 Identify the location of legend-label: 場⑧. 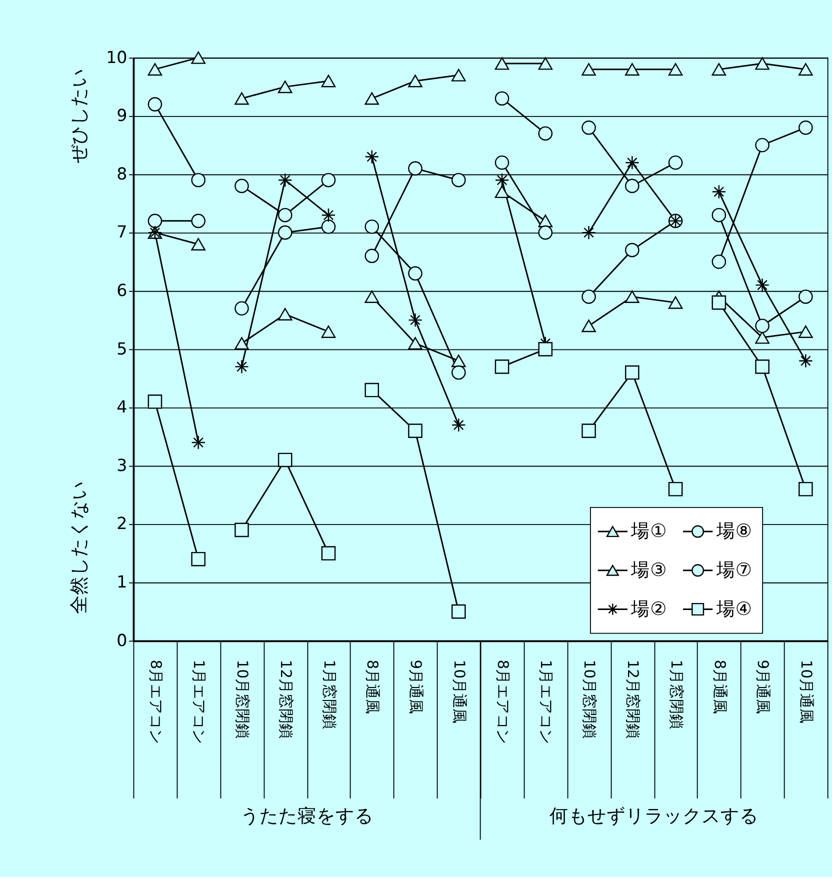
(733, 531).